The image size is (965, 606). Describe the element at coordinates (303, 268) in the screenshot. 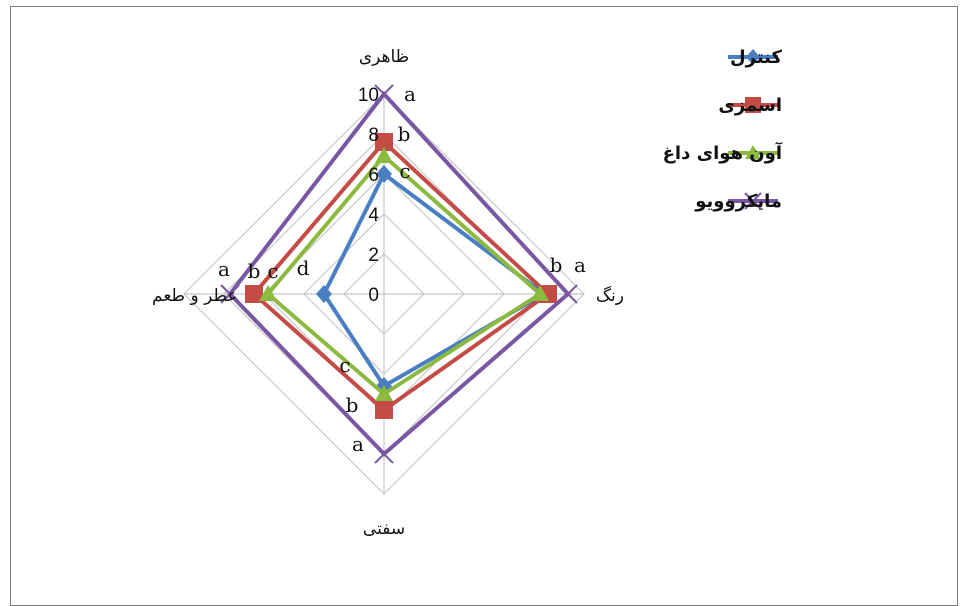

I see `significance-letter: d` at that location.